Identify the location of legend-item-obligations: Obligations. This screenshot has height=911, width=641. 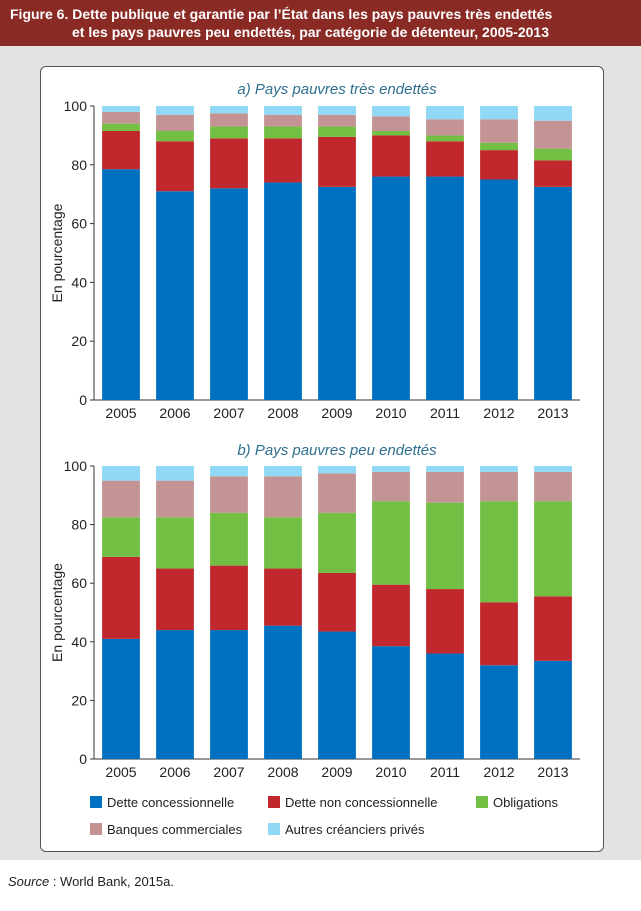
(517, 802).